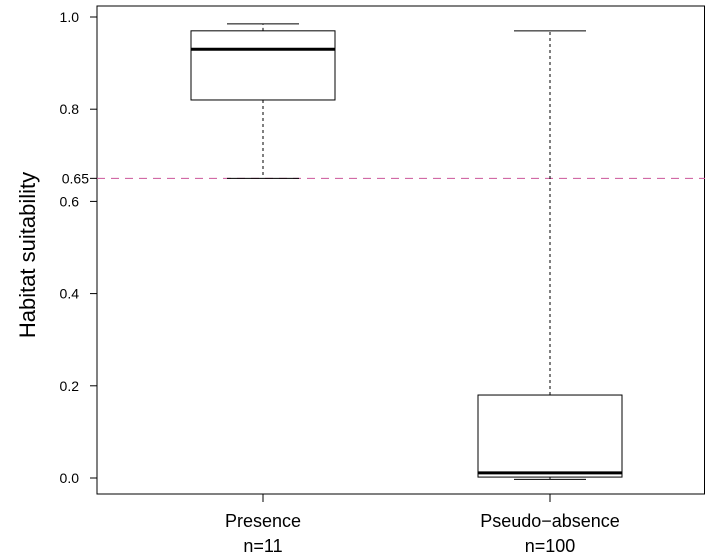  I want to click on category-label: Pseudo−absence, so click(550, 521).